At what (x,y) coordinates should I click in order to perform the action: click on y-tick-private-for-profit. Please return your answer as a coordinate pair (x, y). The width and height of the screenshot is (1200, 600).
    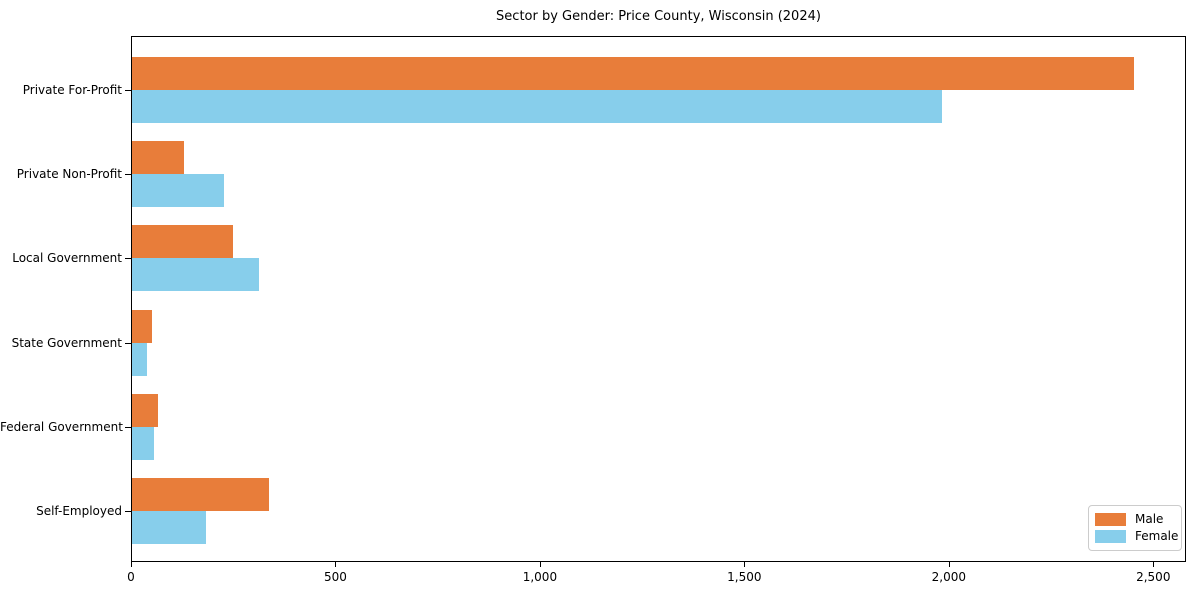
    Looking at the image, I should click on (128, 90).